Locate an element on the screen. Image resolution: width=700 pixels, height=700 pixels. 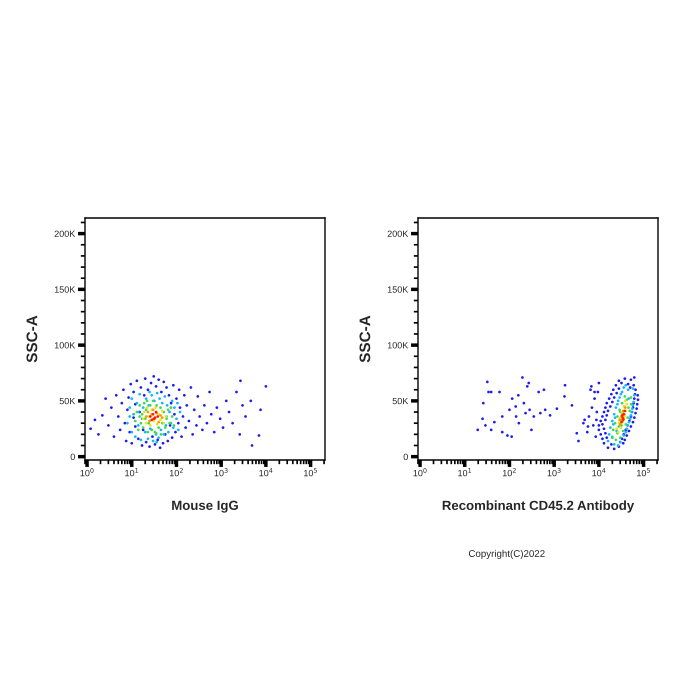
x-axis-title: Mouse IgG is located at coordinates (205, 506).